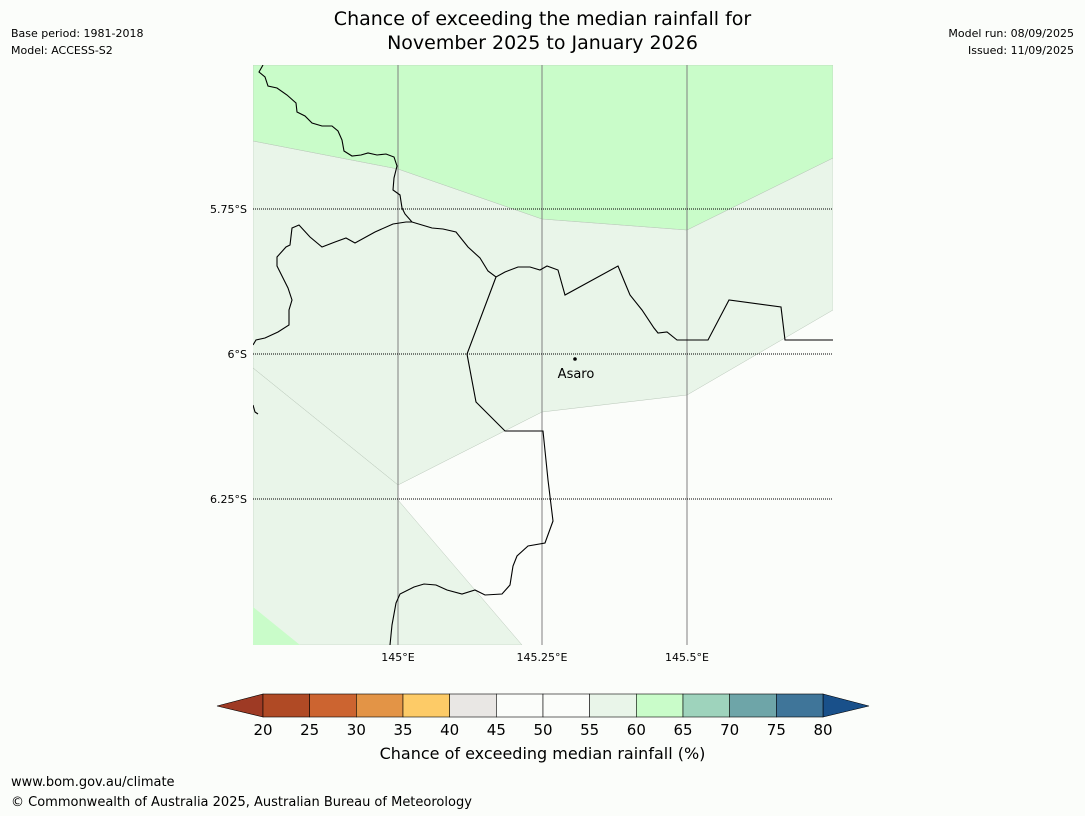 The image size is (1085, 816). What do you see at coordinates (542, 657) in the screenshot?
I see `lon-label-145-25: 145.25°E` at bounding box center [542, 657].